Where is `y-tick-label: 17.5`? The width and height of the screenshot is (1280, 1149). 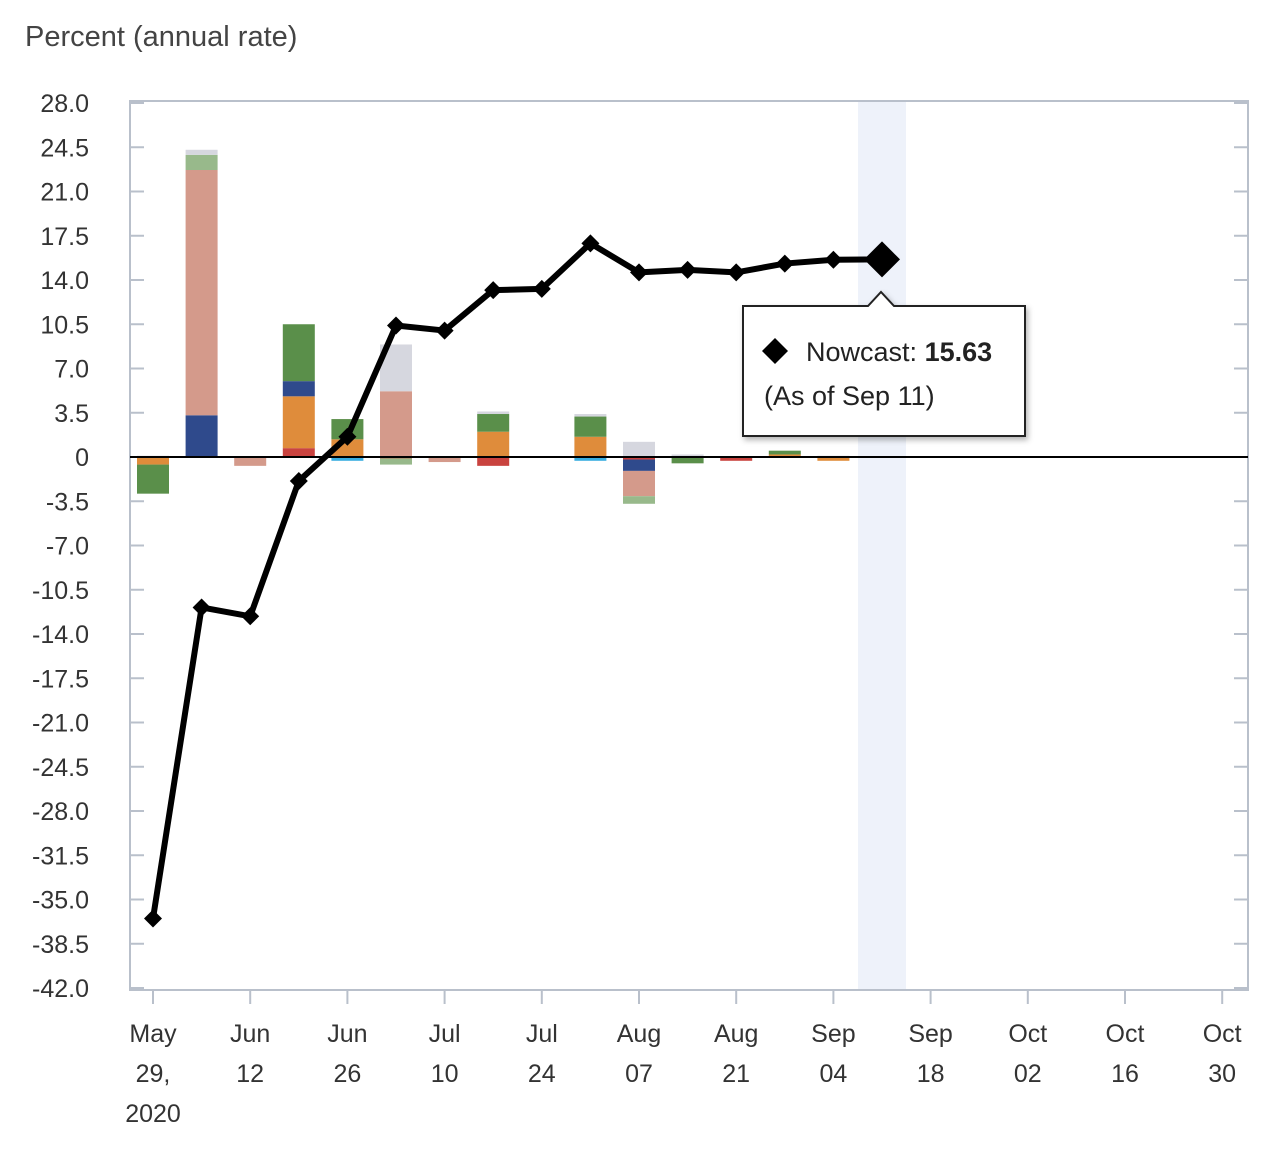 y-tick-label: 17.5 is located at coordinates (64, 237).